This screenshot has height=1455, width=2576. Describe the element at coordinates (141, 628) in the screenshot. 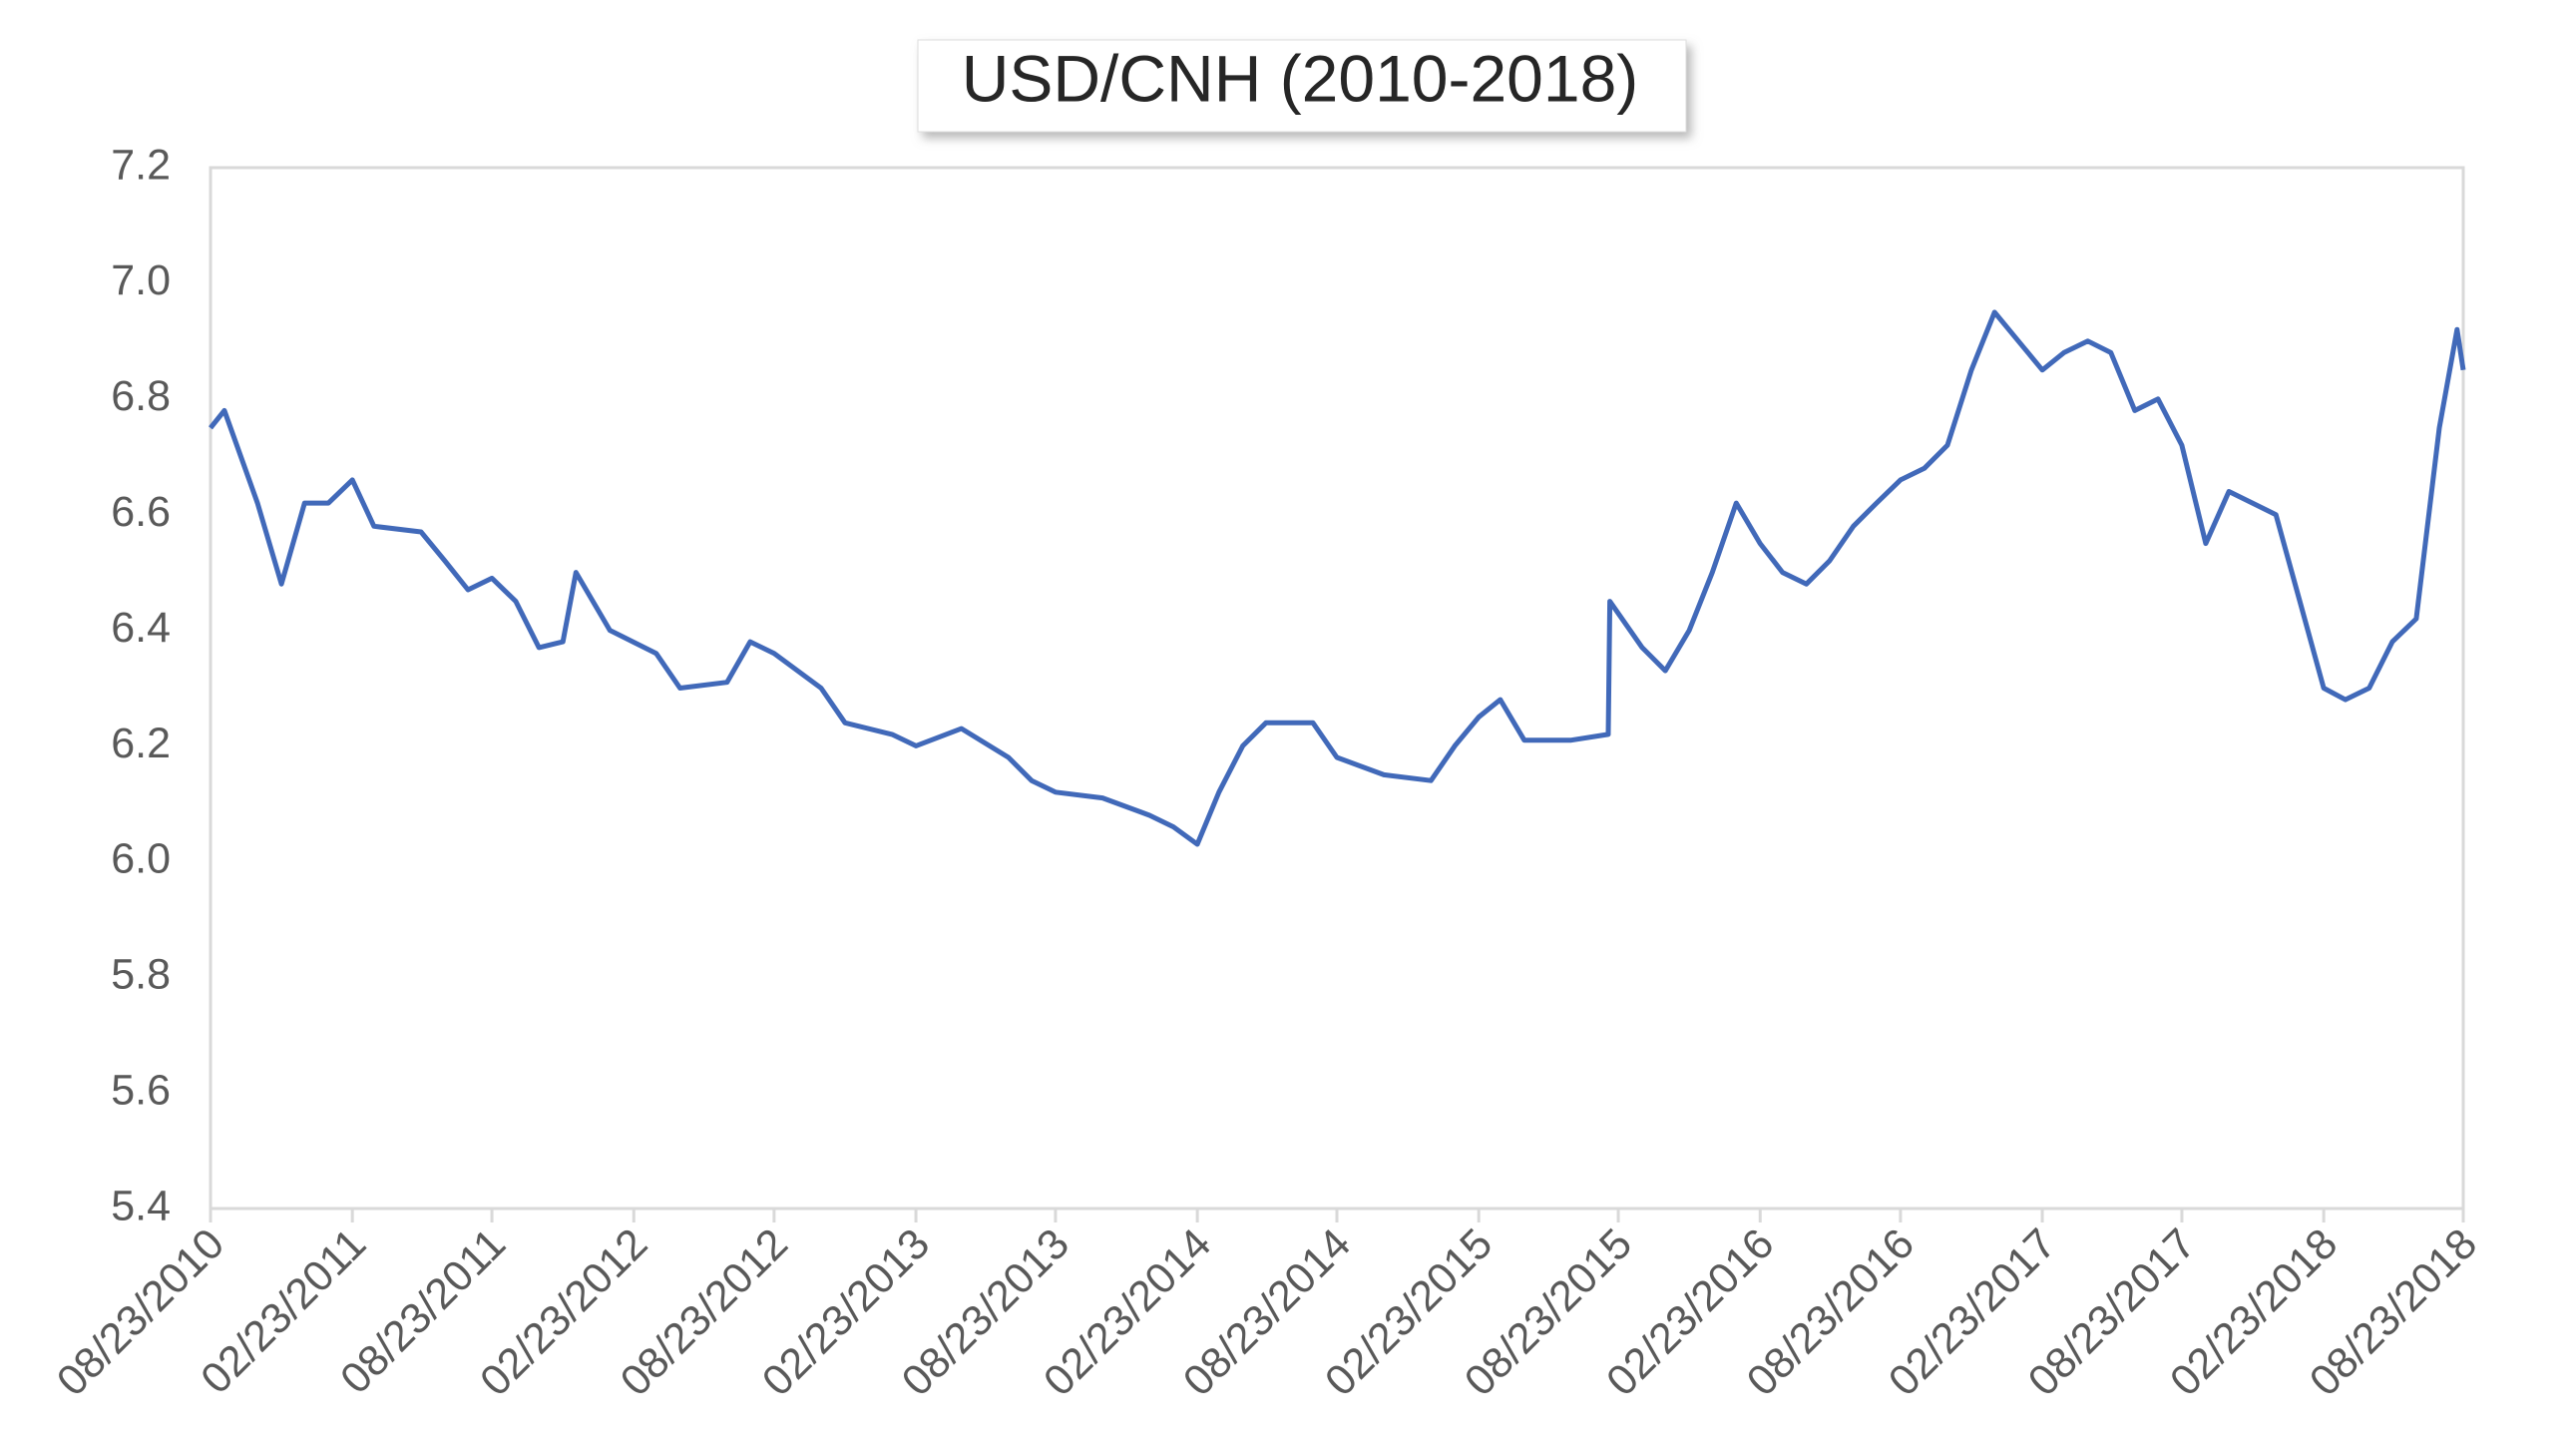

I see `y-tick-label: 6.4` at that location.